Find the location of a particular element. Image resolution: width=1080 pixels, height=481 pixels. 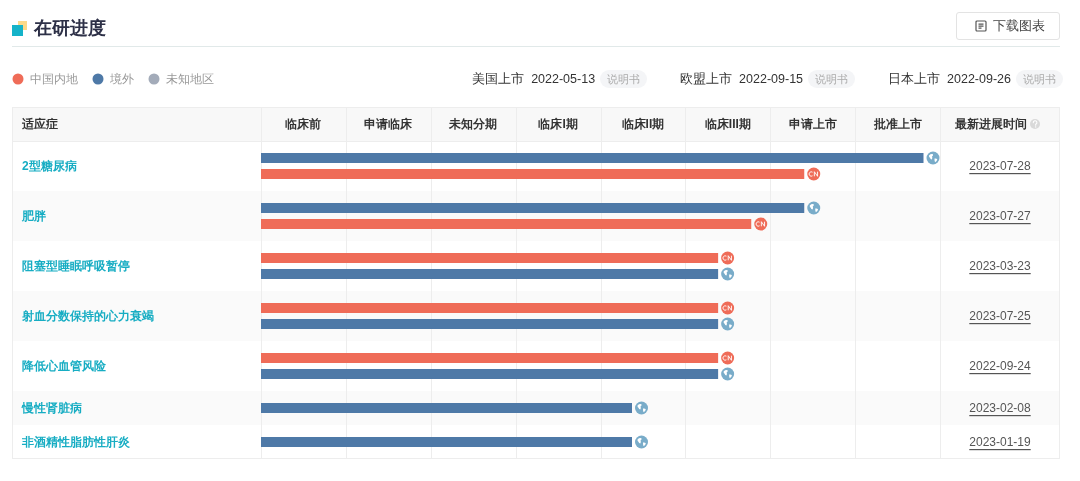

y2-tick-label: 2023-02-08 is located at coordinates (1000, 408).